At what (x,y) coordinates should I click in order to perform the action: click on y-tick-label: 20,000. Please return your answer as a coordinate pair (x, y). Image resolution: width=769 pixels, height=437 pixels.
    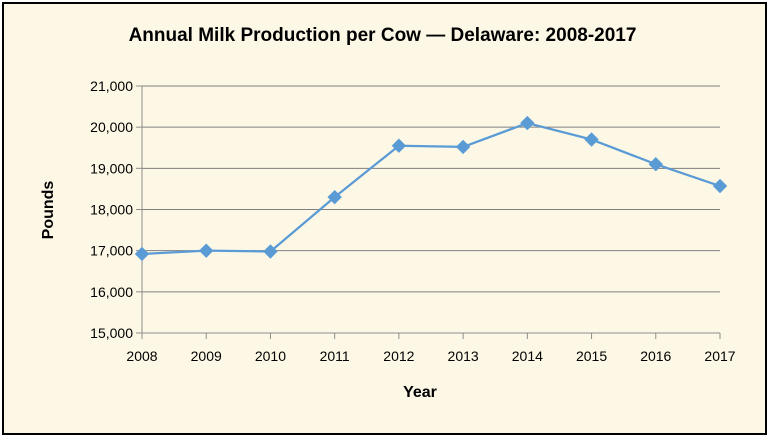
    Looking at the image, I should click on (111, 127).